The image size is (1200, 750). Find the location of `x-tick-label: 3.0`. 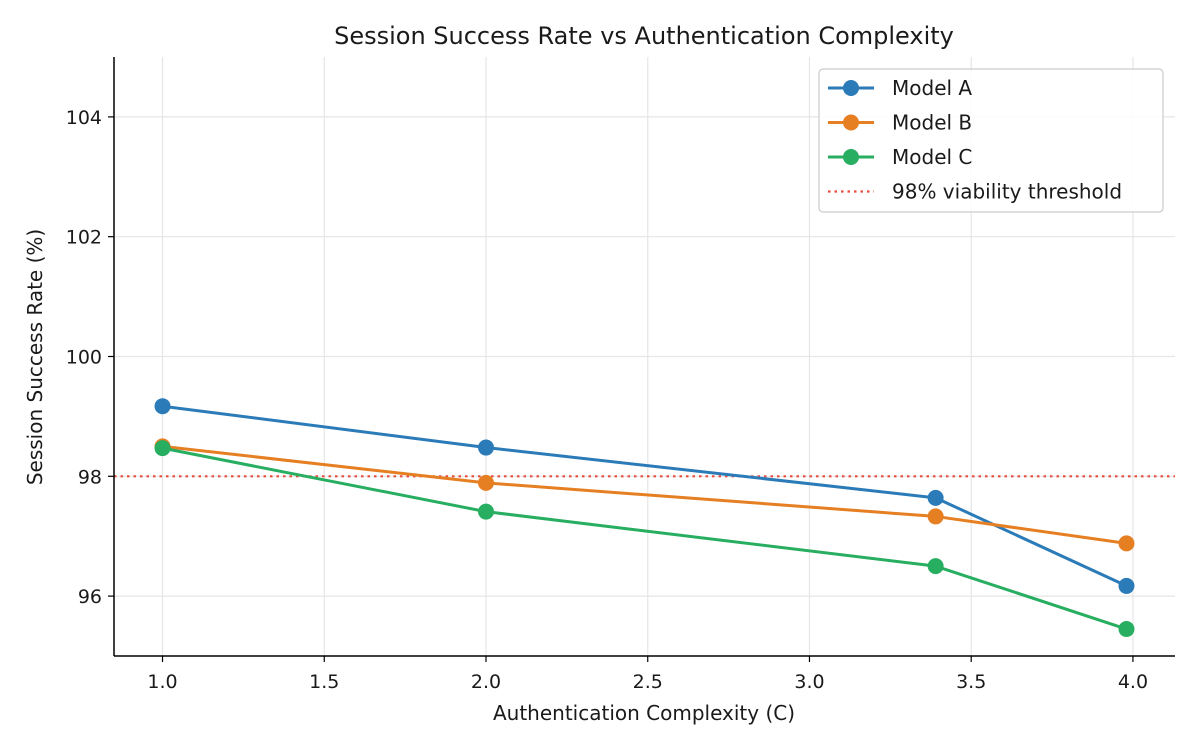

x-tick-label: 3.0 is located at coordinates (809, 682).